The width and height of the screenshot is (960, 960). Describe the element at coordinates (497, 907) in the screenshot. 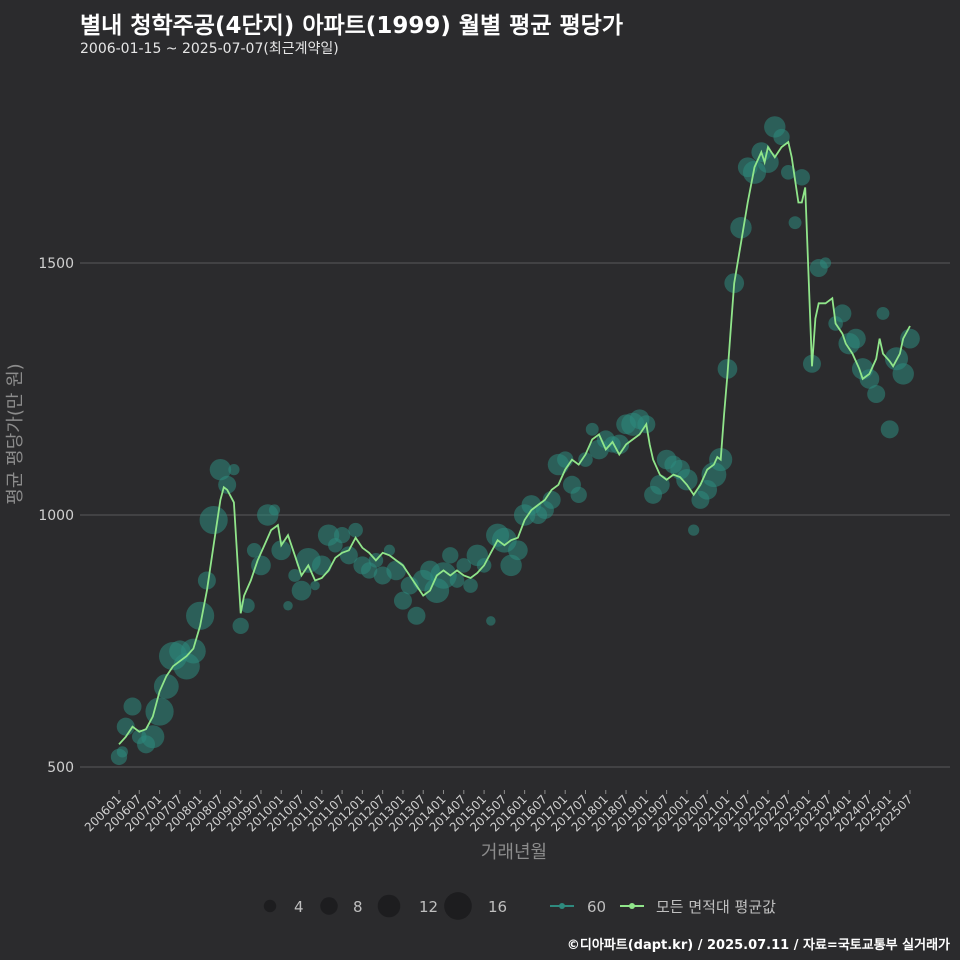

I see `legend-size-label: 16` at that location.